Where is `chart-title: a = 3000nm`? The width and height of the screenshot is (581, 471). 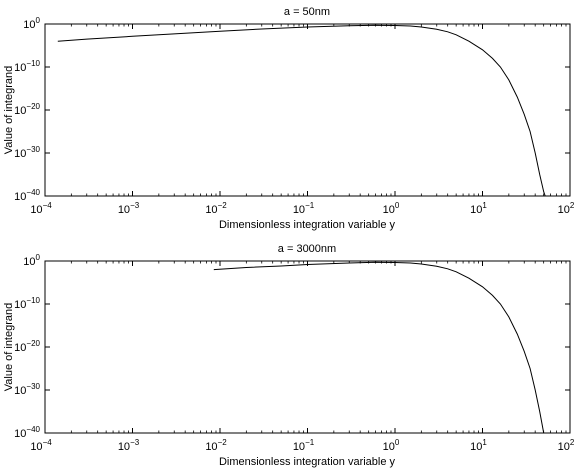
chart-title: a = 3000nm is located at coordinates (307, 249).